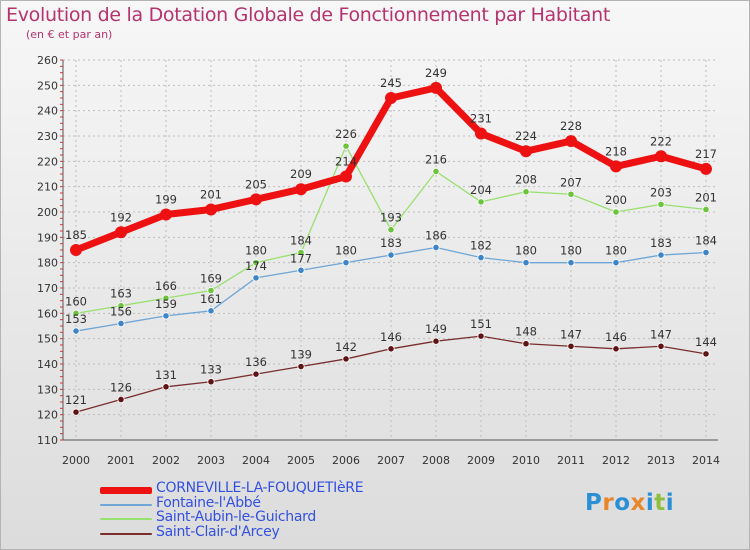 The height and width of the screenshot is (550, 750). I want to click on data-label: 199, so click(166, 200).